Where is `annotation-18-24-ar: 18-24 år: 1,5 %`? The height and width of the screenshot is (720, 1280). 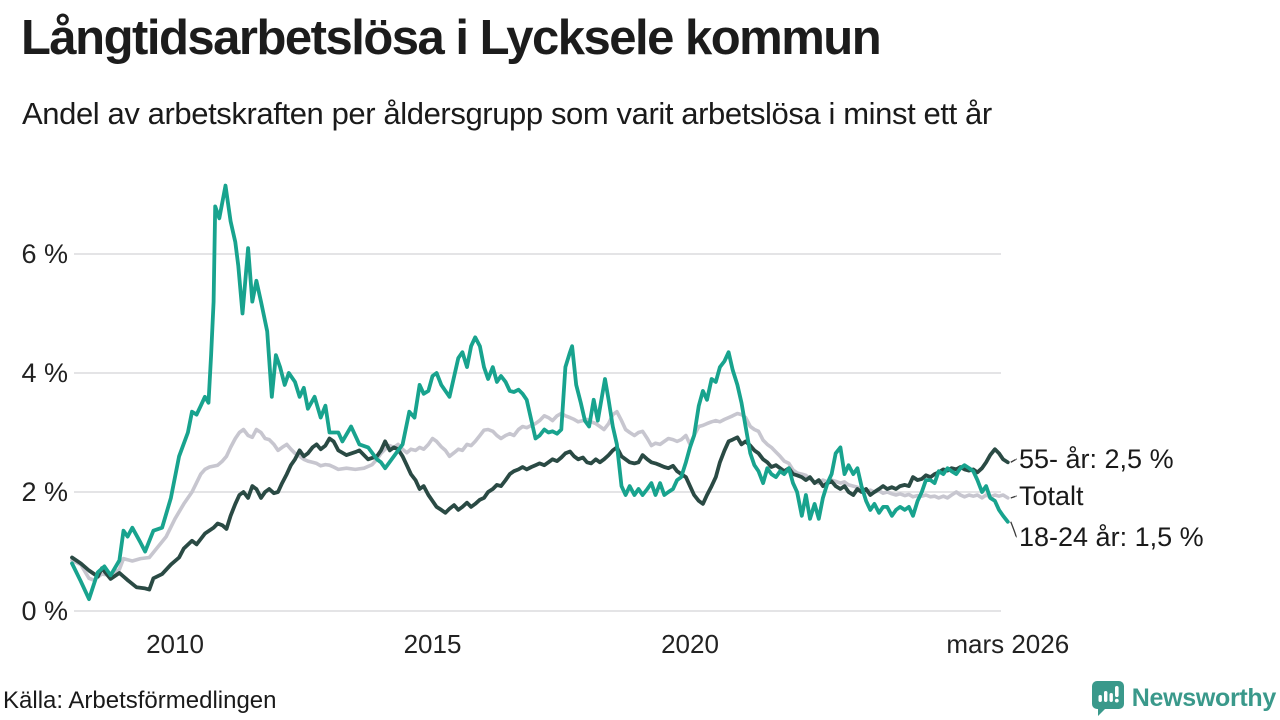 annotation-18-24-ar: 18-24 år: 1,5 % is located at coordinates (1111, 537).